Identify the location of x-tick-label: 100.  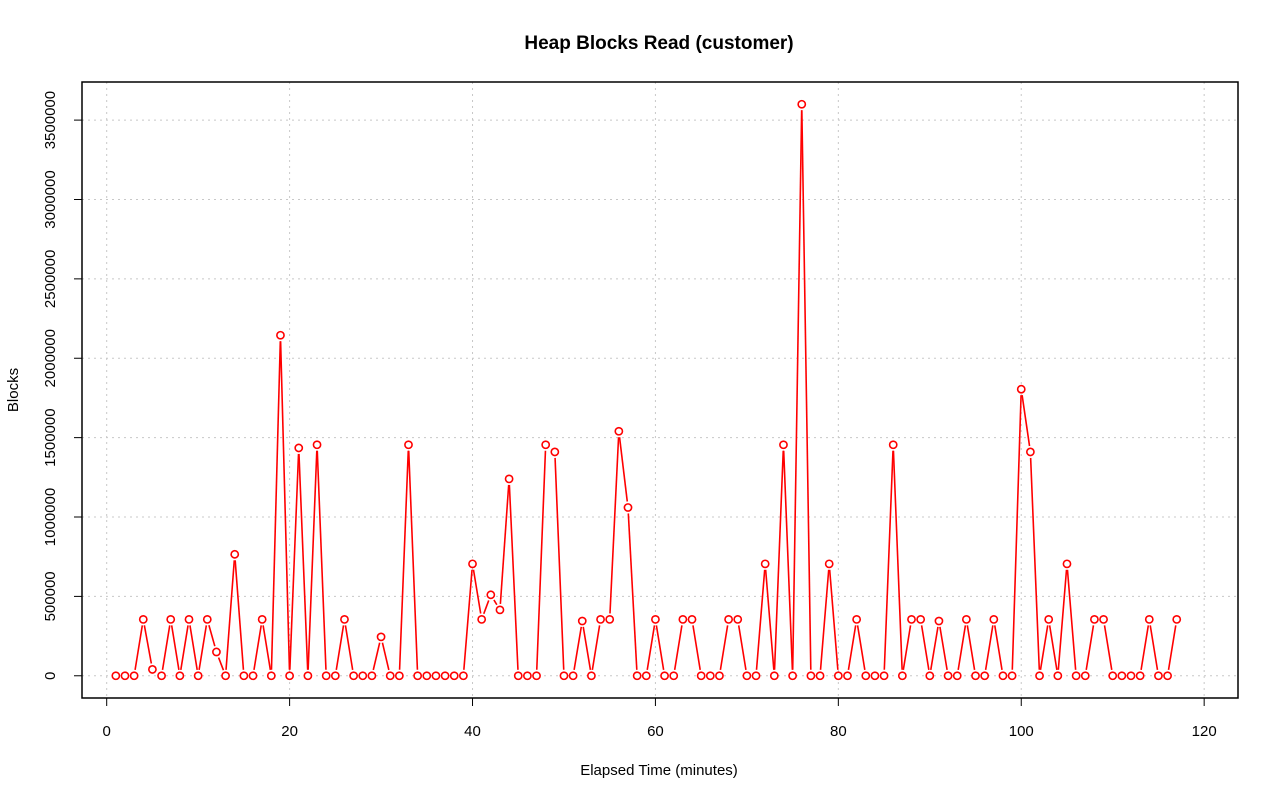
(1021, 731).